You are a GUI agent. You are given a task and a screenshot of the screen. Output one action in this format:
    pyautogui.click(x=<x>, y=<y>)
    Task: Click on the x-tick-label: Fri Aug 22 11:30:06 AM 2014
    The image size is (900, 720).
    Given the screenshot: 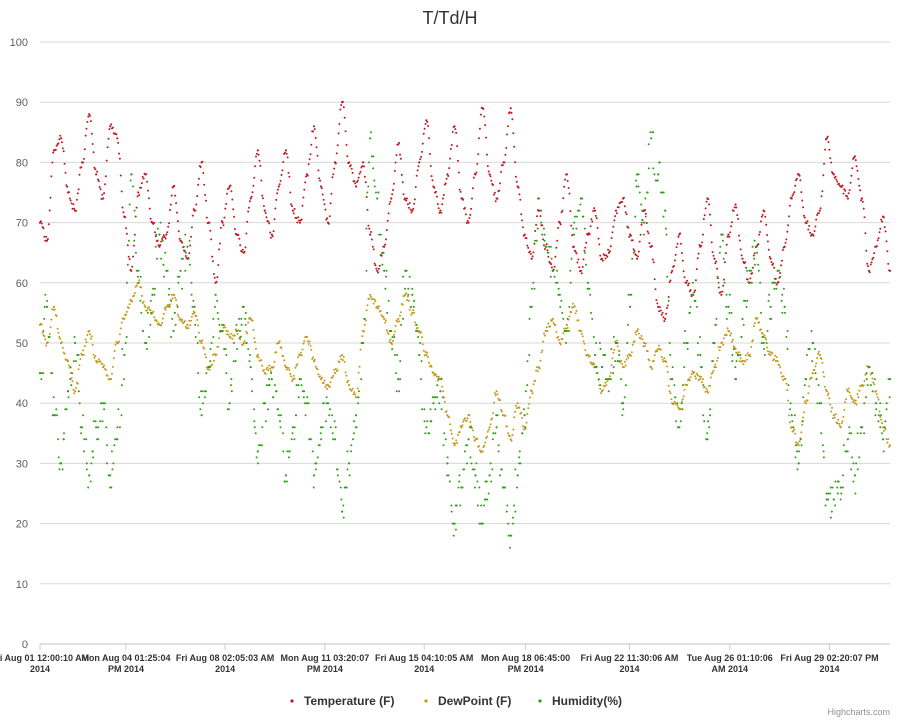 What is the action you would take?
    pyautogui.click(x=630, y=663)
    